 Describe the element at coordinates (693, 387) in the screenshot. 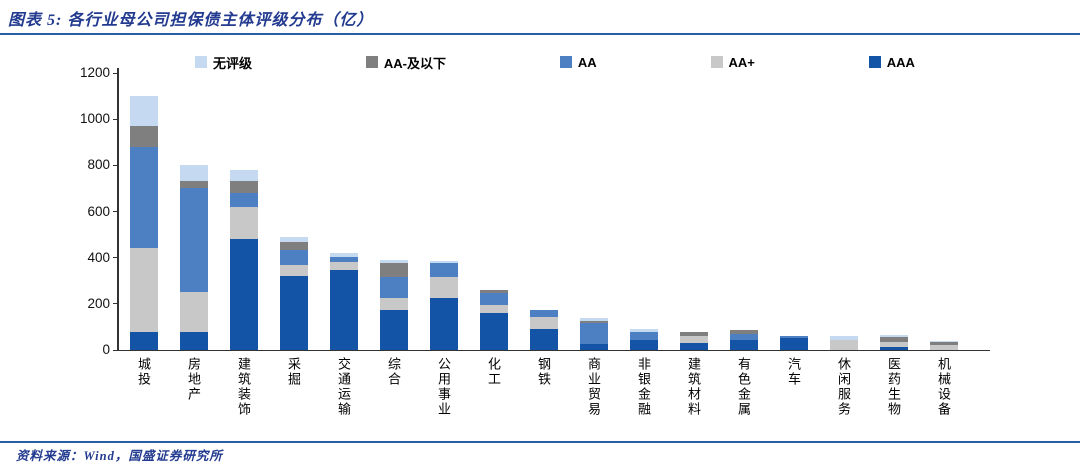

I see `x-axis-label: 建筑材料` at that location.